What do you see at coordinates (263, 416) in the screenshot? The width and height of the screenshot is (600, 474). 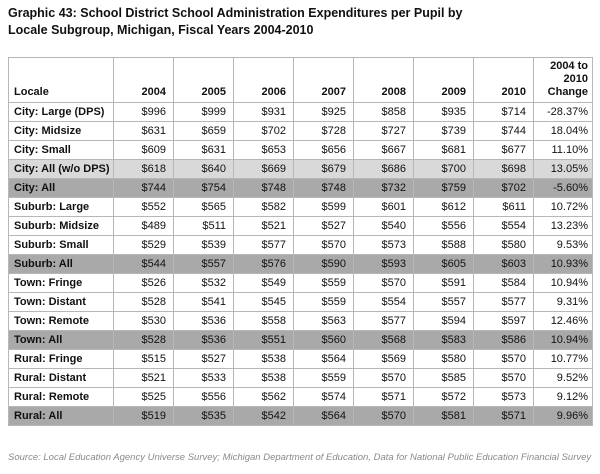 I see `value-cell: $542` at bounding box center [263, 416].